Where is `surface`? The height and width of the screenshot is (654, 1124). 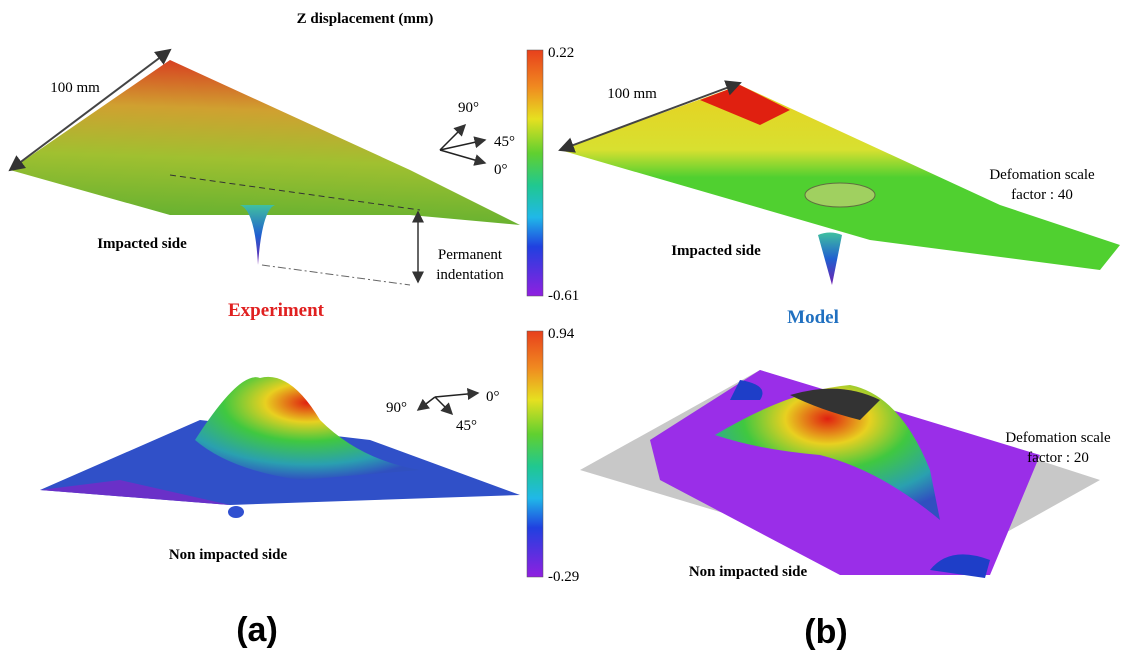 surface is located at coordinates (135, 492).